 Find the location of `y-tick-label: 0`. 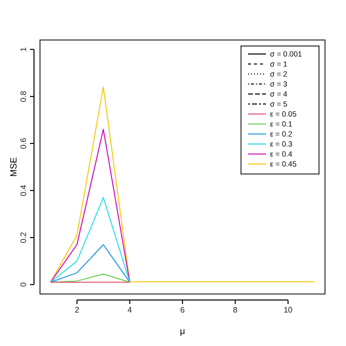

y-tick-label: 0 is located at coordinates (23, 284).